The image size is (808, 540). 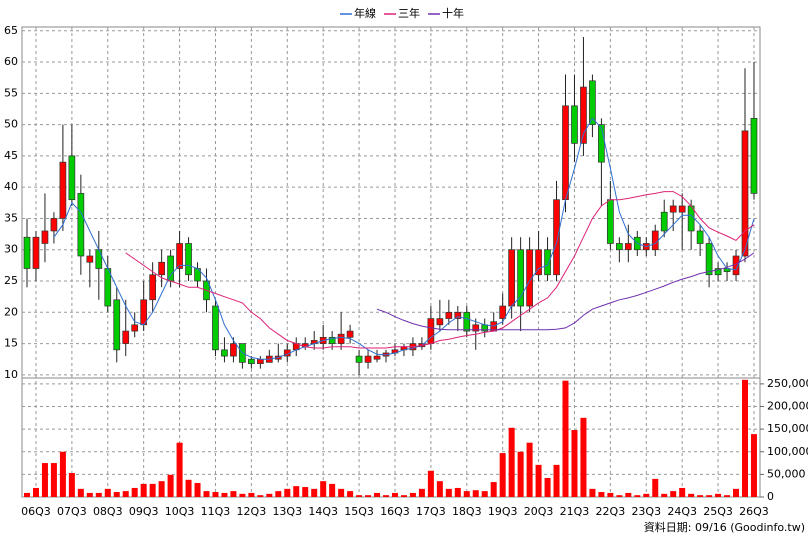 What do you see at coordinates (787, 383) in the screenshot?
I see `y2-tick-label: 250,000` at bounding box center [787, 383].